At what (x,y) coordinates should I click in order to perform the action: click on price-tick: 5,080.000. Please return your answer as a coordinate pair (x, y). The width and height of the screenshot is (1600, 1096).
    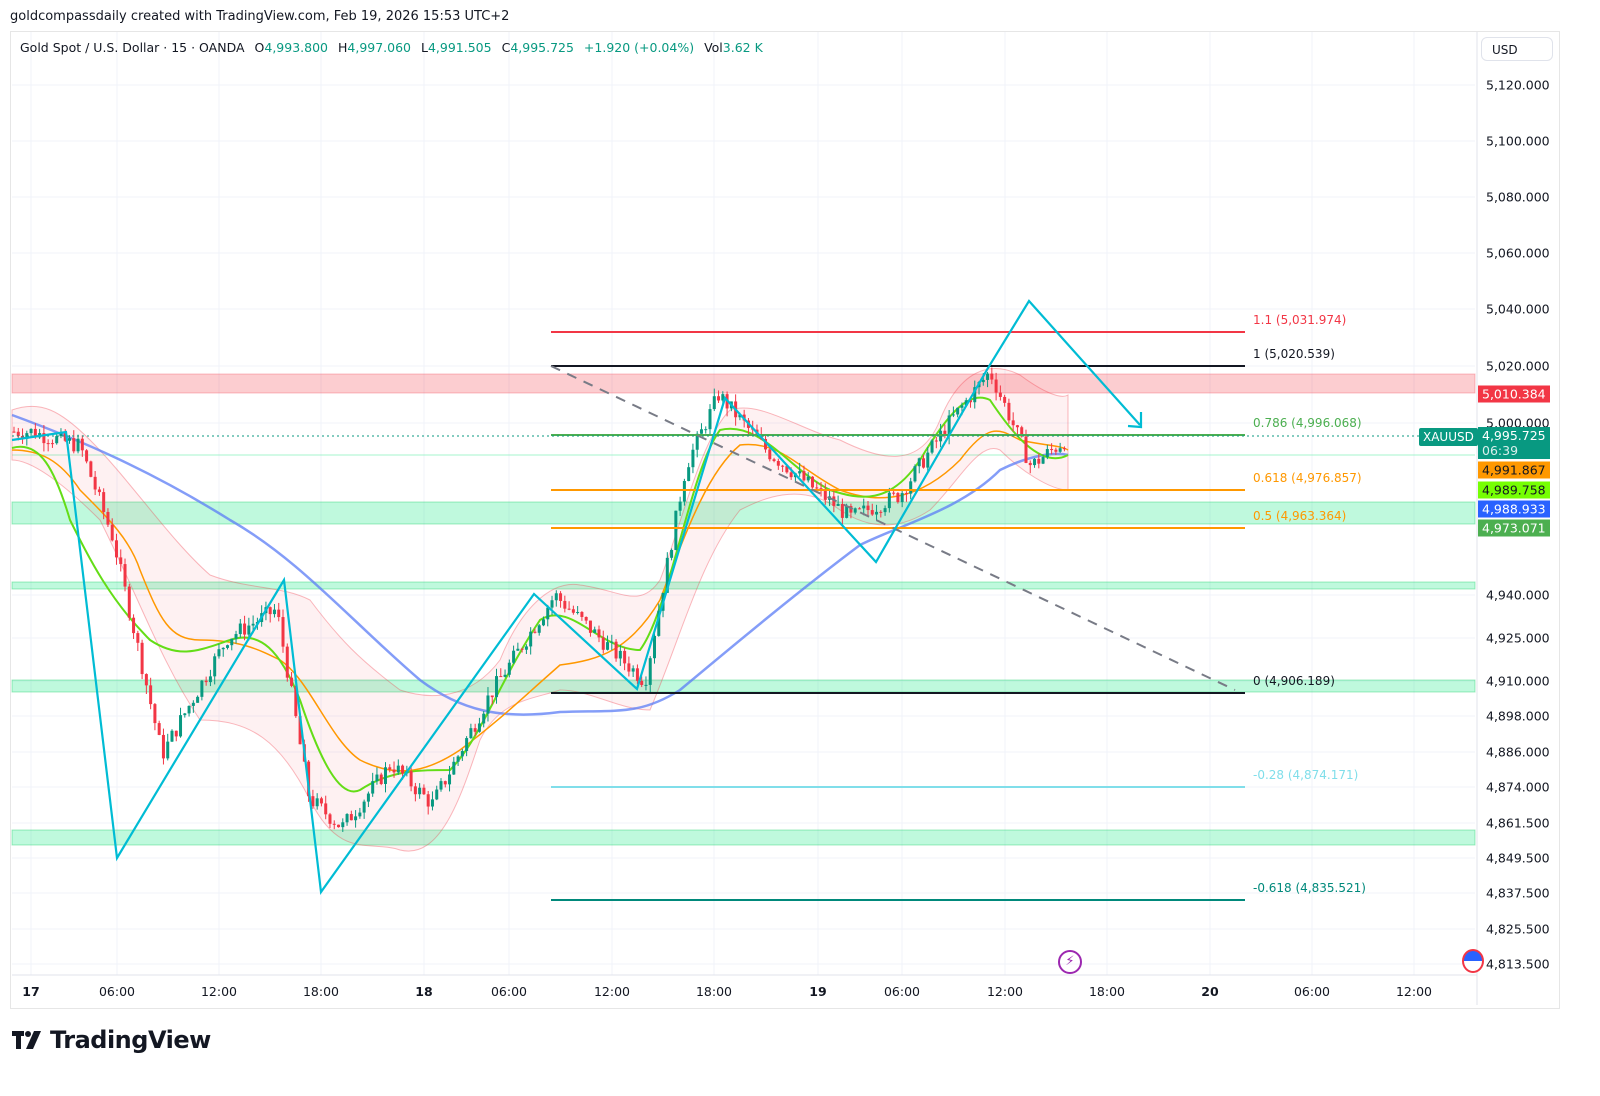
    Looking at the image, I should click on (1518, 197).